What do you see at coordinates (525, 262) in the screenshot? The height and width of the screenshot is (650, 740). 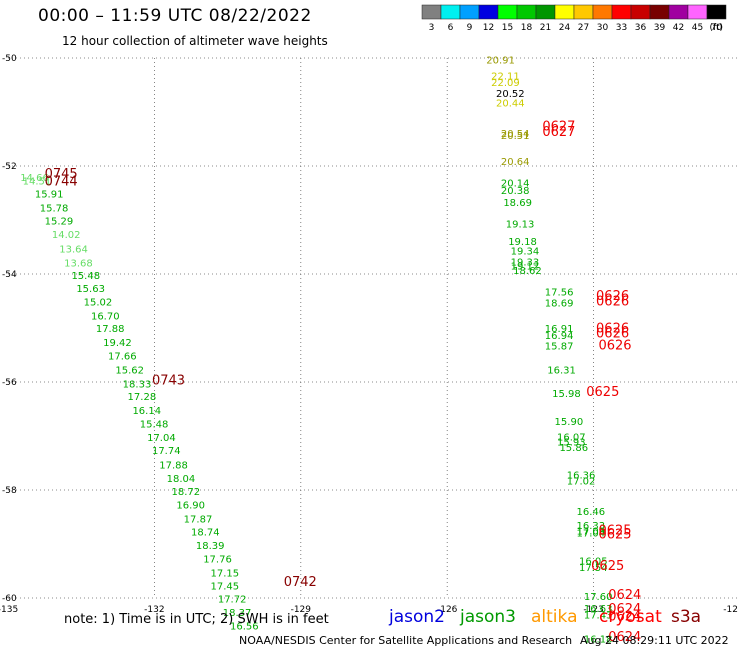 I see `swh-point-label: 19.33` at bounding box center [525, 262].